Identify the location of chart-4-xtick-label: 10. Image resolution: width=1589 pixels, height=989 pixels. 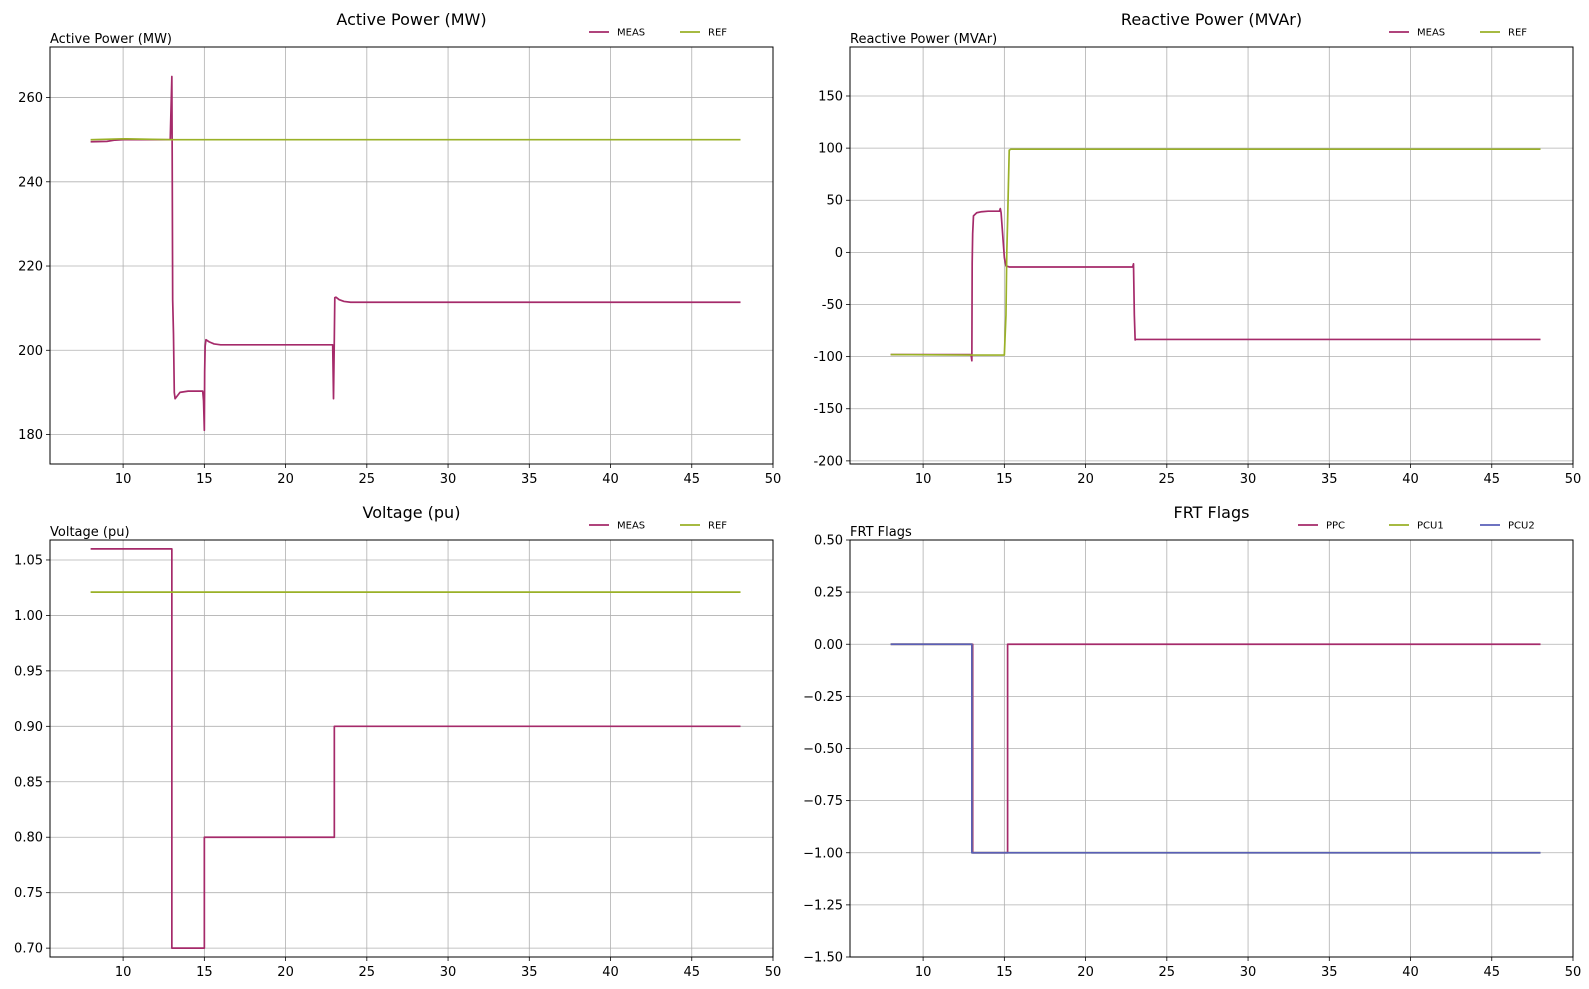
(923, 972).